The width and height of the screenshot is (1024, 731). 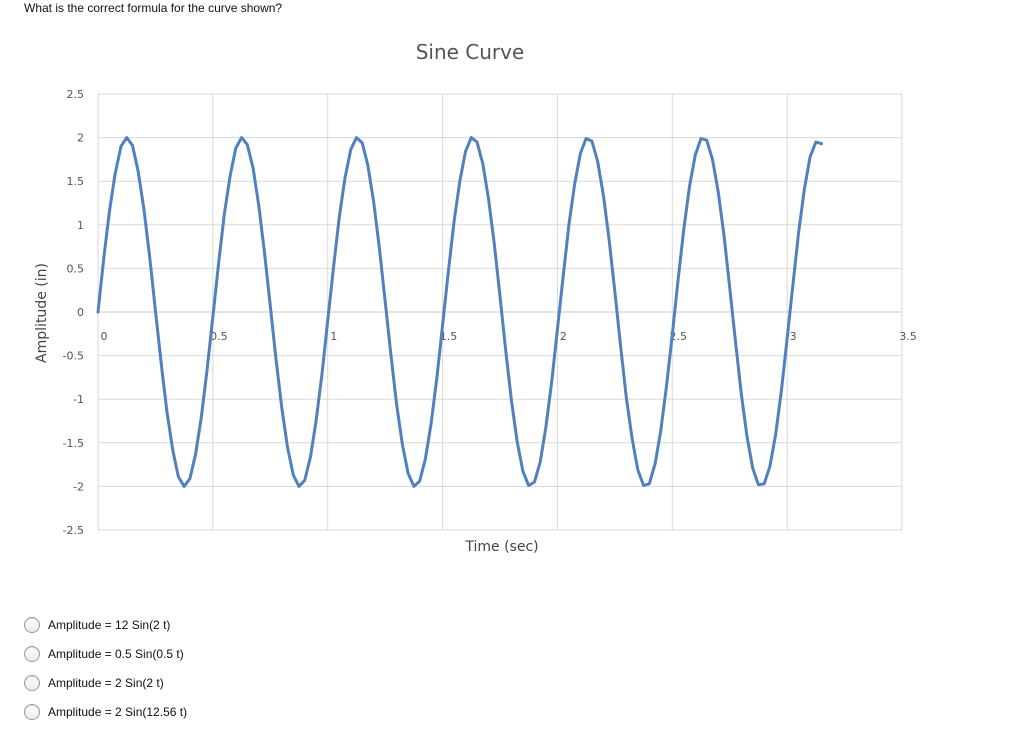 I want to click on y-tick-label: -2.5, so click(x=73, y=530).